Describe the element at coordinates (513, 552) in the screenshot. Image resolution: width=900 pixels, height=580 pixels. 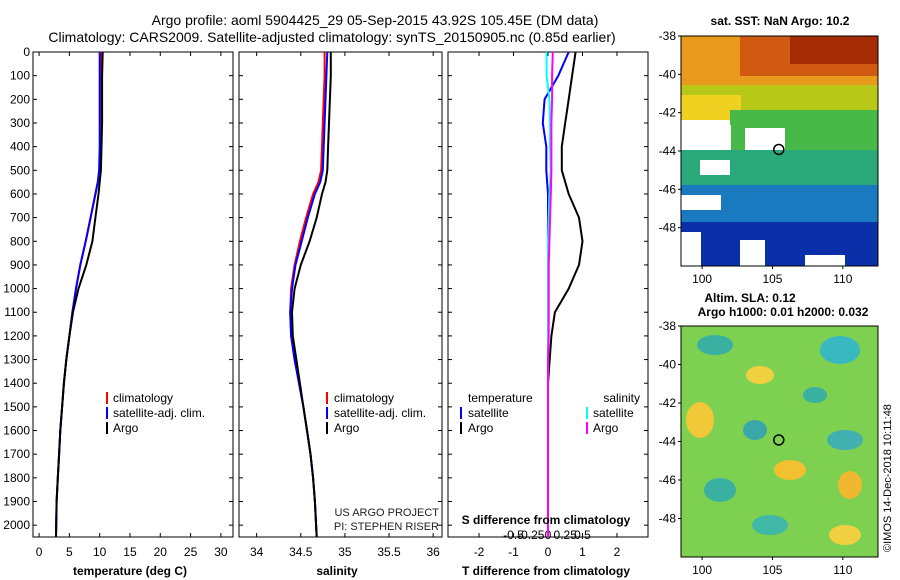
I see `difference-x-tick-label: -1` at that location.